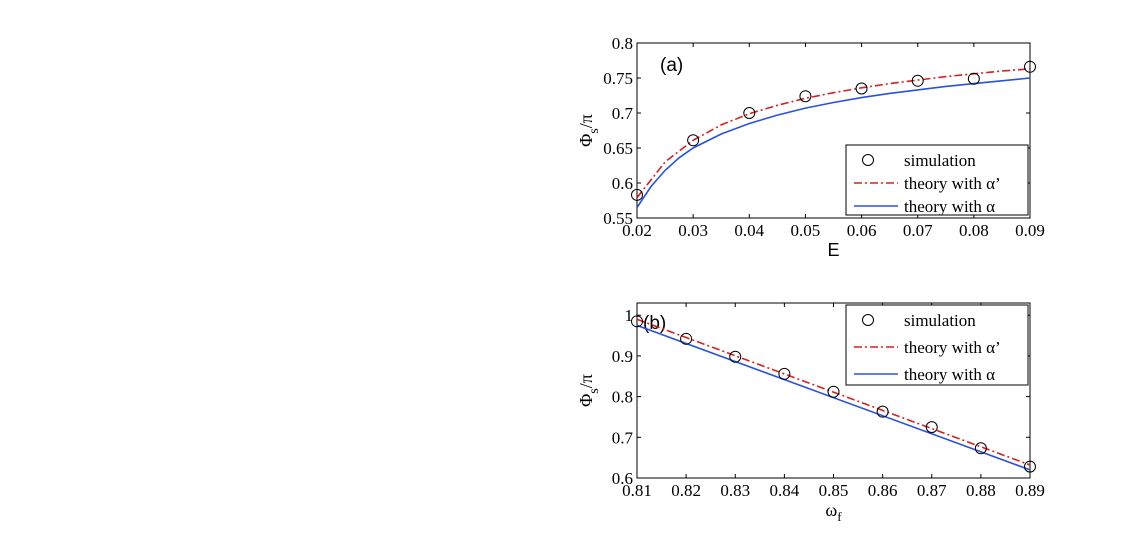 The image size is (1139, 544). Describe the element at coordinates (834, 490) in the screenshot. I see `x-tick-label: 0.85` at that location.